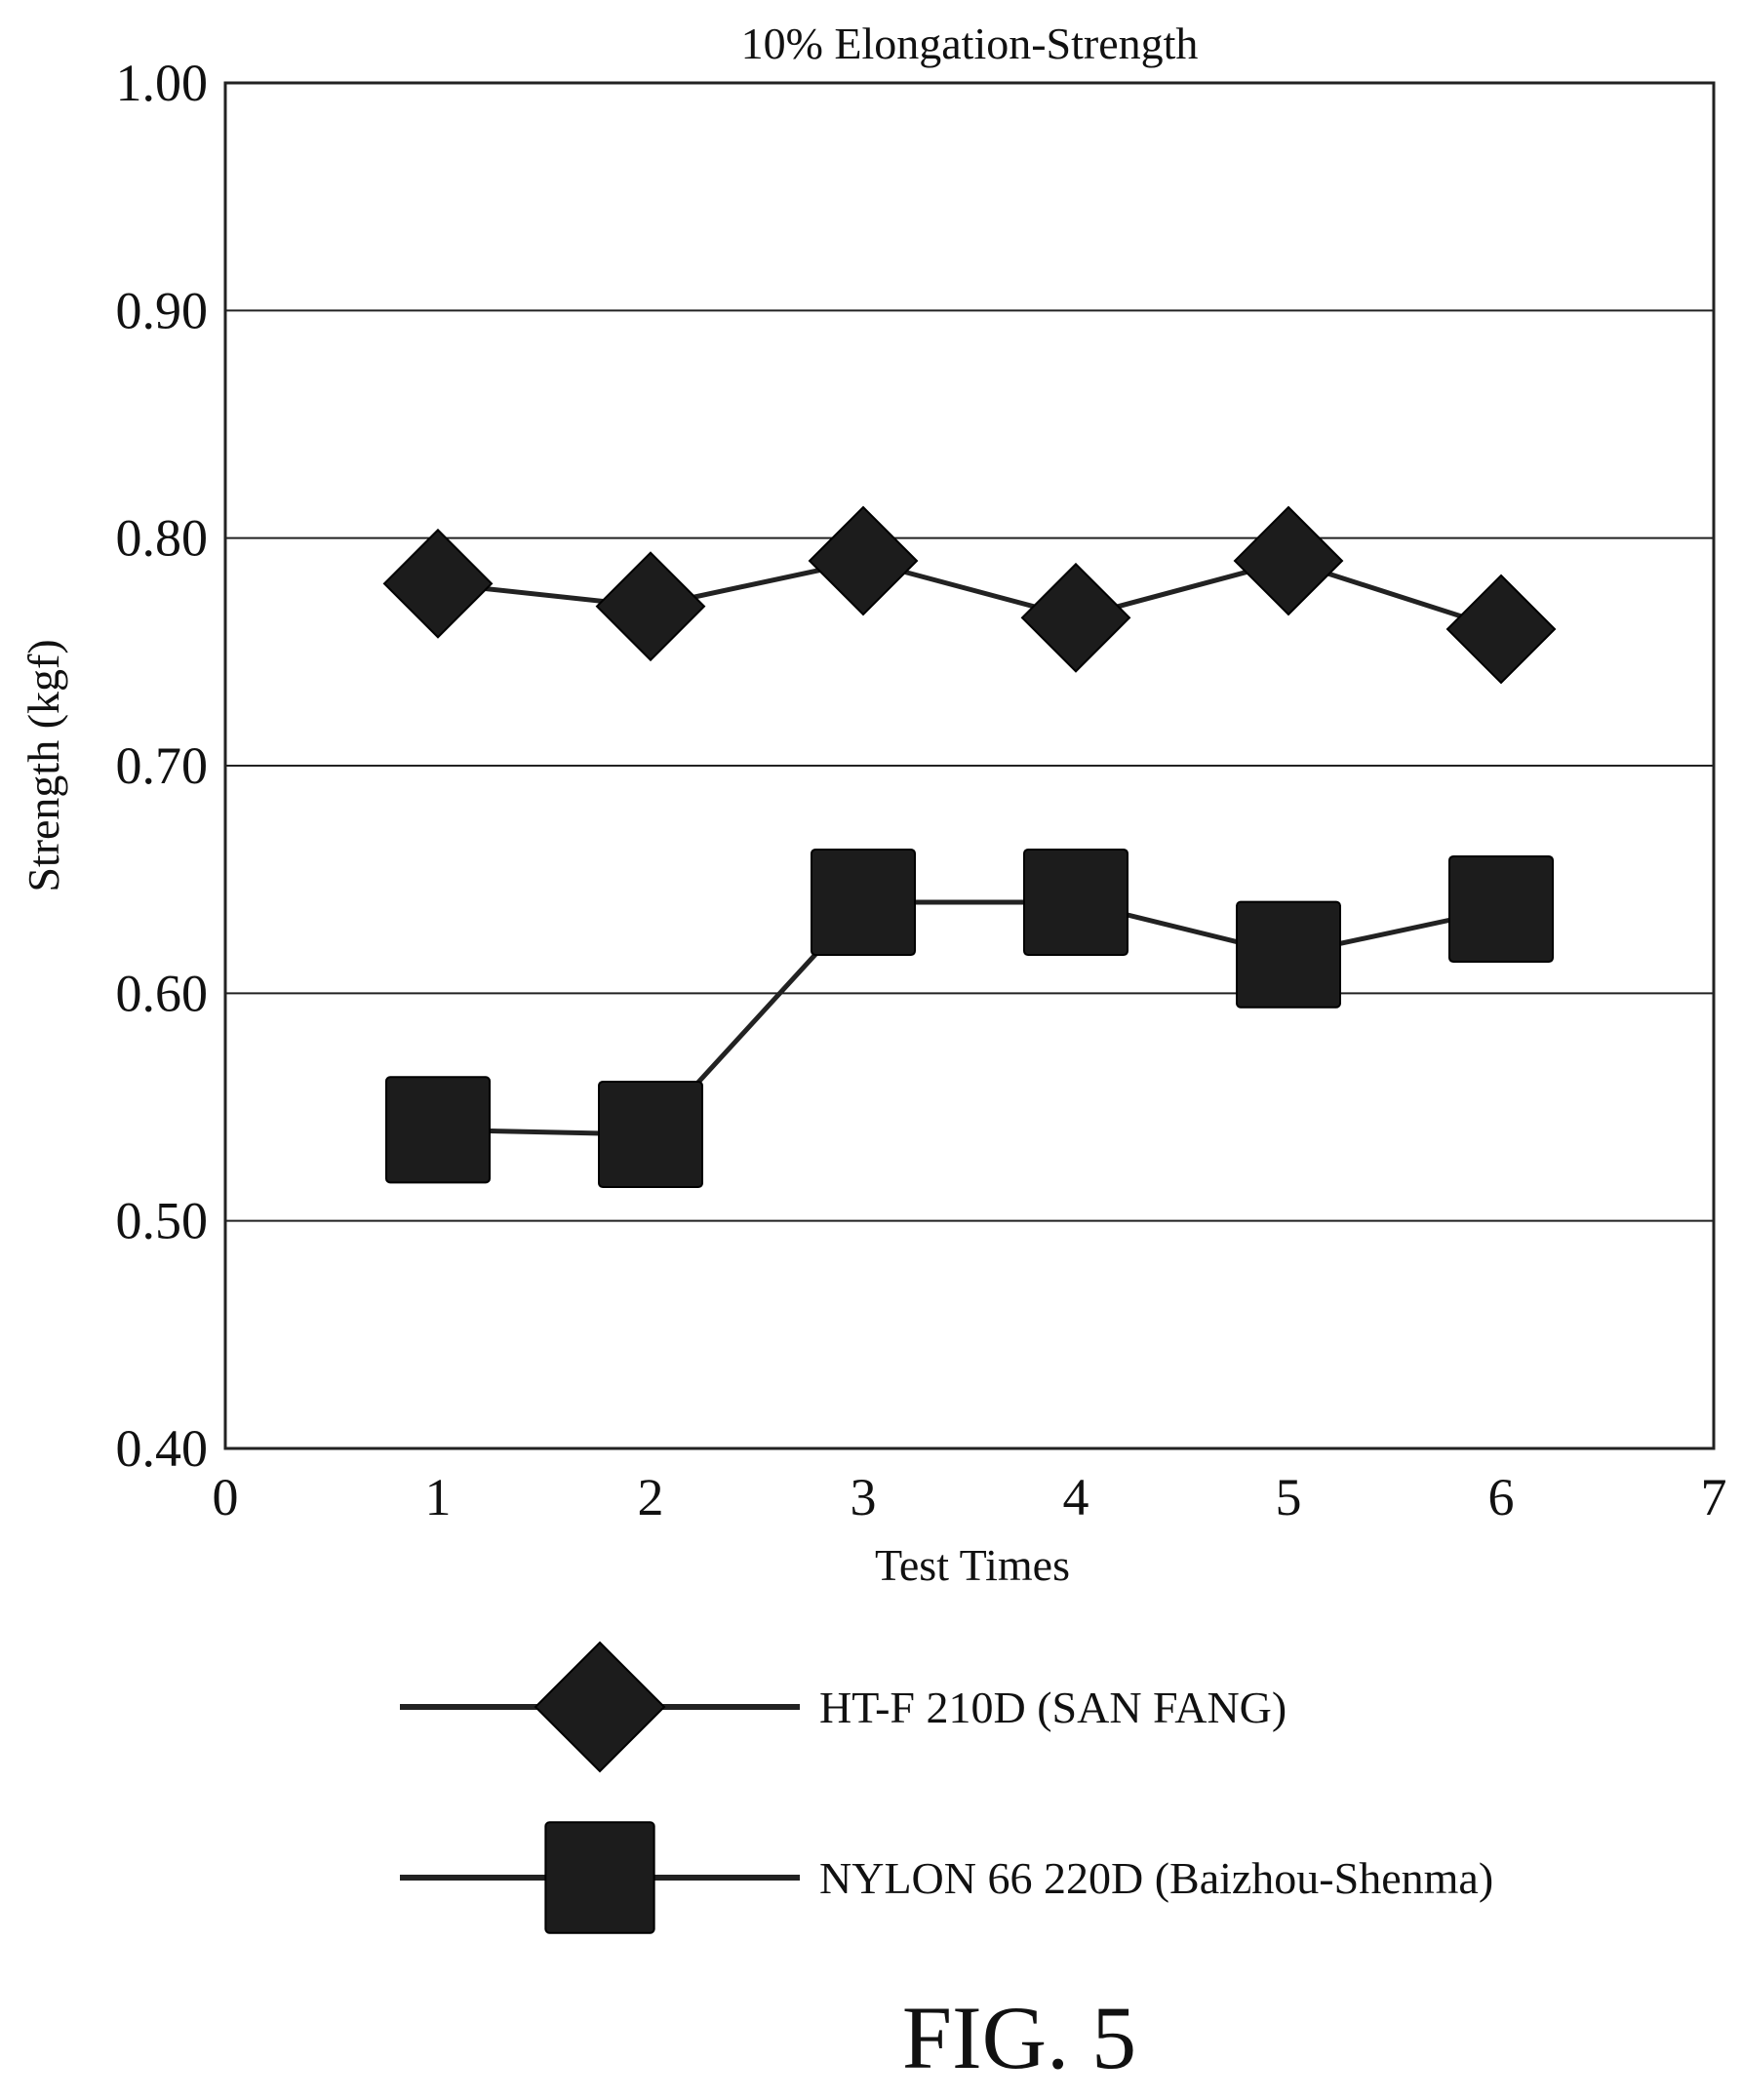 The height and width of the screenshot is (2100, 1742). I want to click on y-tick-label: 0.90, so click(162, 310).